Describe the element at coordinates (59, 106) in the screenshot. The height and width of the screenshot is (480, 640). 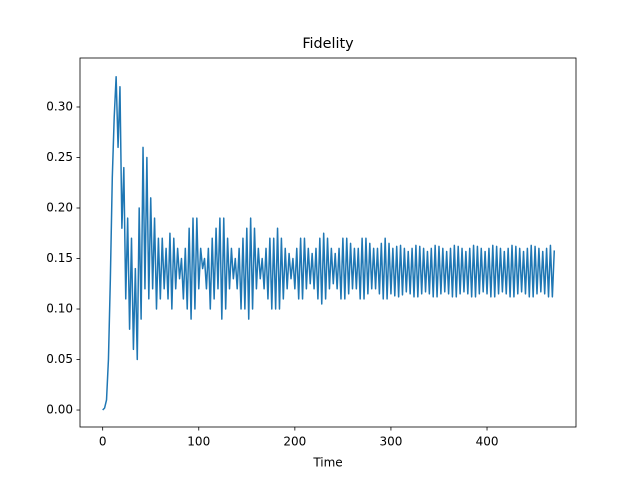
I see `y-tick-label: 0.30` at that location.